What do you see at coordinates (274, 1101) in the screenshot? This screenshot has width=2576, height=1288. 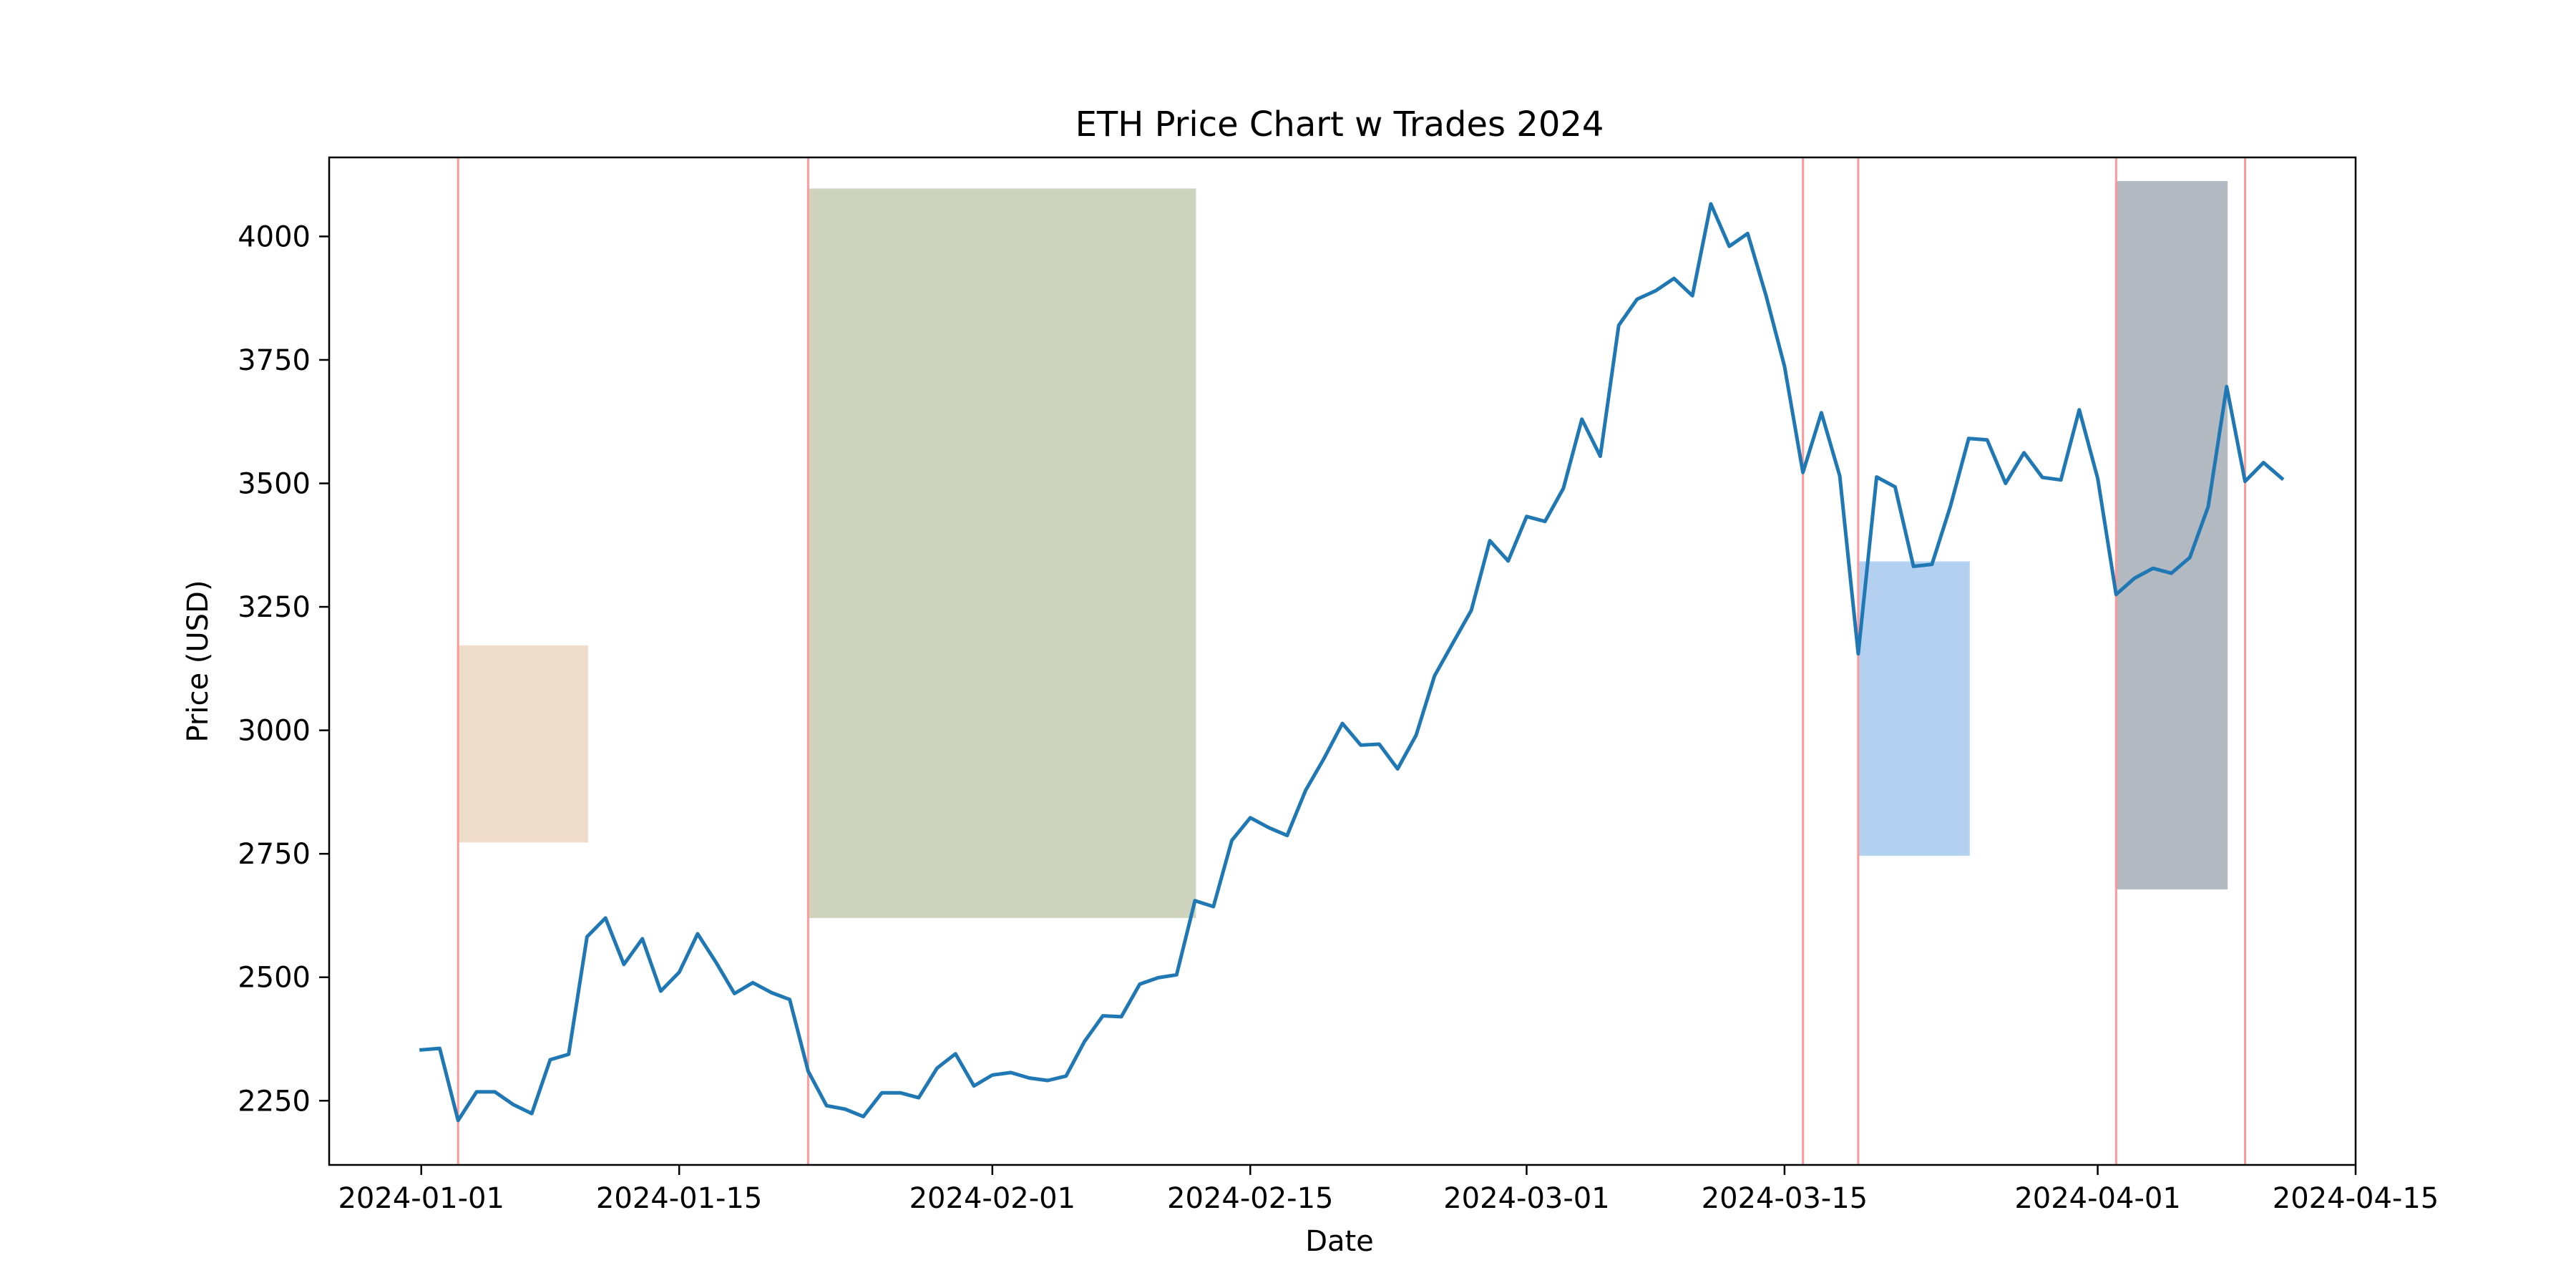 I see `y-tick-label: 2250` at bounding box center [274, 1101].